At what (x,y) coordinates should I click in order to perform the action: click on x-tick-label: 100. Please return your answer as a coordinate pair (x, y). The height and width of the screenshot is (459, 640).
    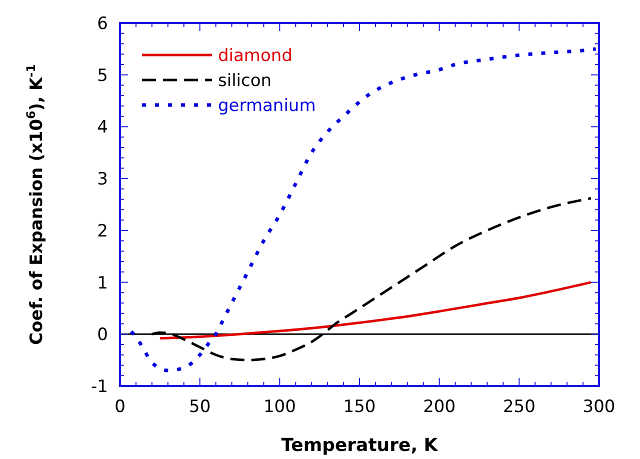
    Looking at the image, I should click on (279, 407).